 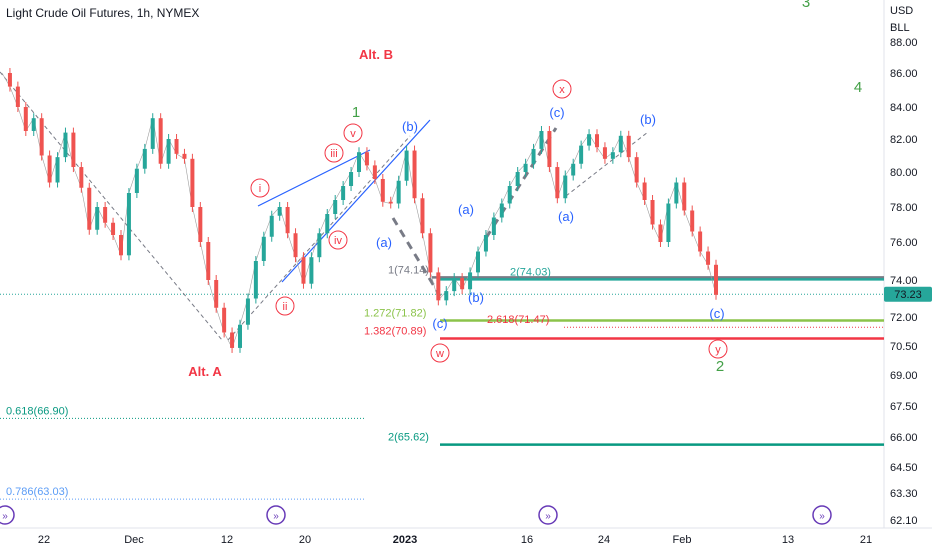 I want to click on date-tick-7: Feb, so click(x=682, y=540).